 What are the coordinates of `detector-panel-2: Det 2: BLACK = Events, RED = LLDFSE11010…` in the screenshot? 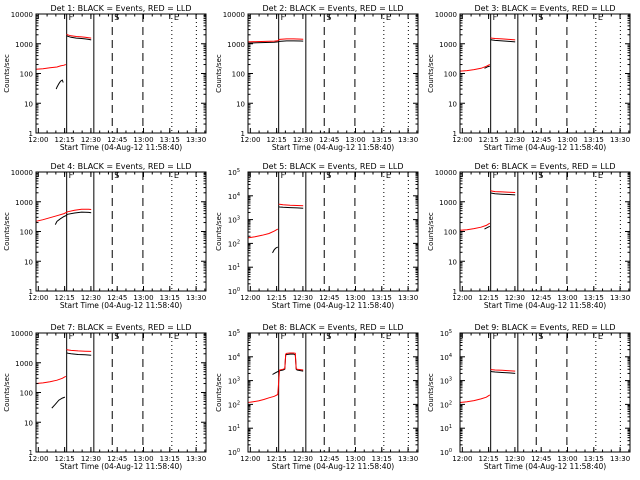 It's located at (317, 78).